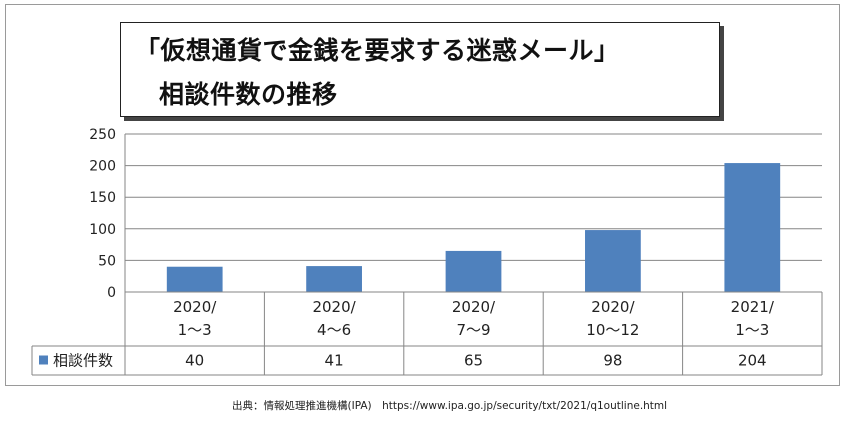  I want to click on y-tick-label: 150, so click(102, 198).